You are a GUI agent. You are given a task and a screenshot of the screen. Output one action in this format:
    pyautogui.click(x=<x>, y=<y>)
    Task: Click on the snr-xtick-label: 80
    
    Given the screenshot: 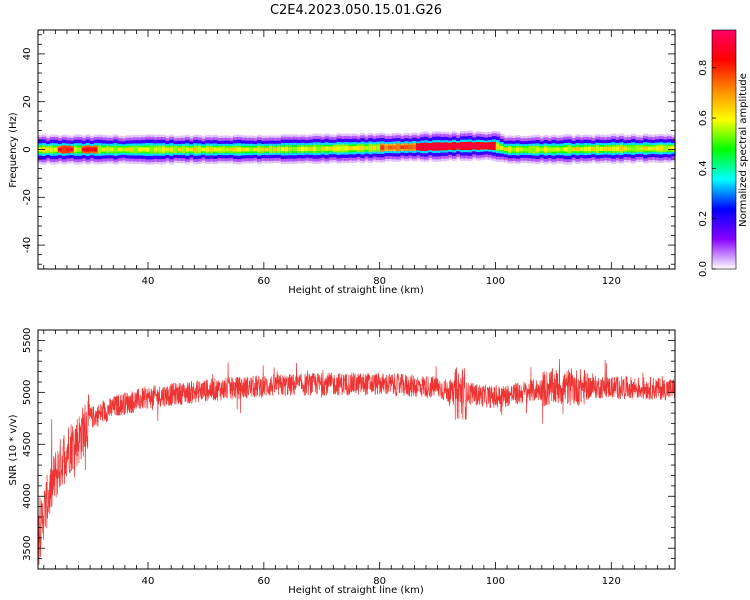 What is the action you would take?
    pyautogui.click(x=379, y=581)
    